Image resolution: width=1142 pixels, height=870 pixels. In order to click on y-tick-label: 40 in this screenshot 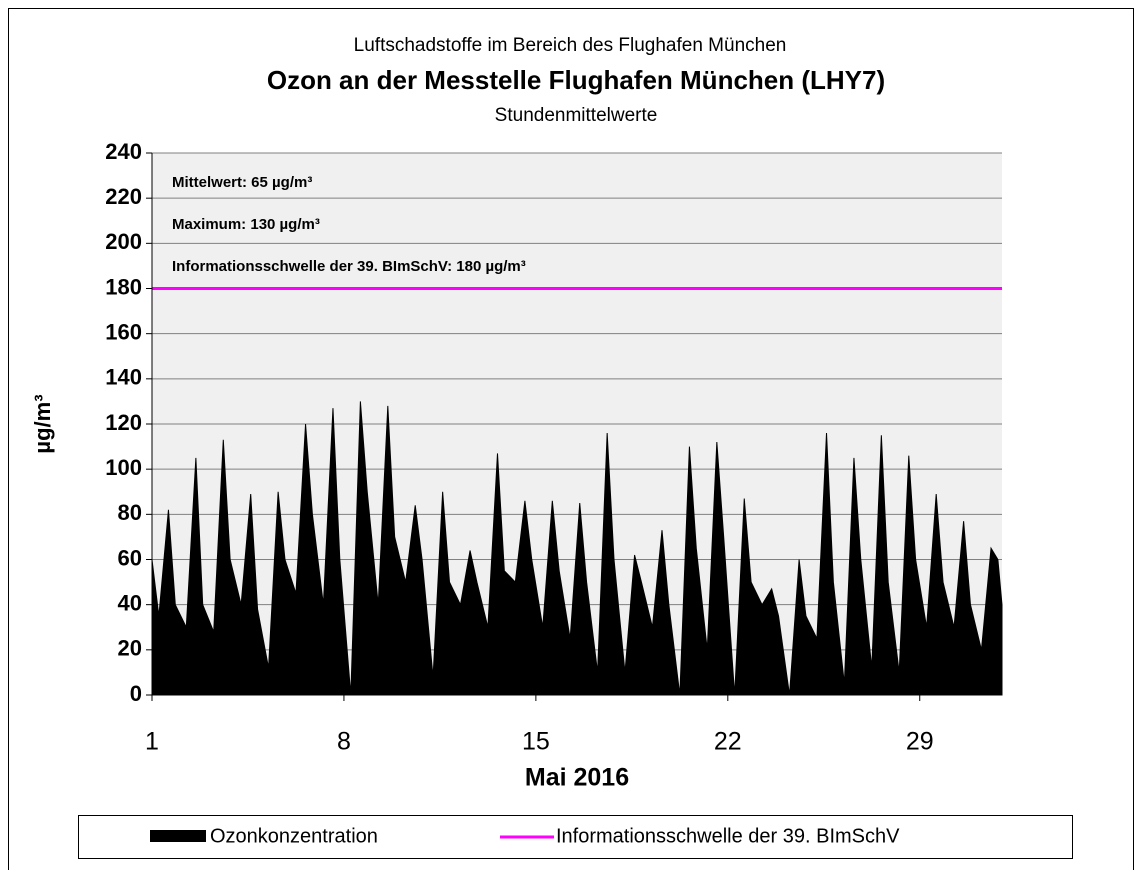, I will do `click(130, 602)`.